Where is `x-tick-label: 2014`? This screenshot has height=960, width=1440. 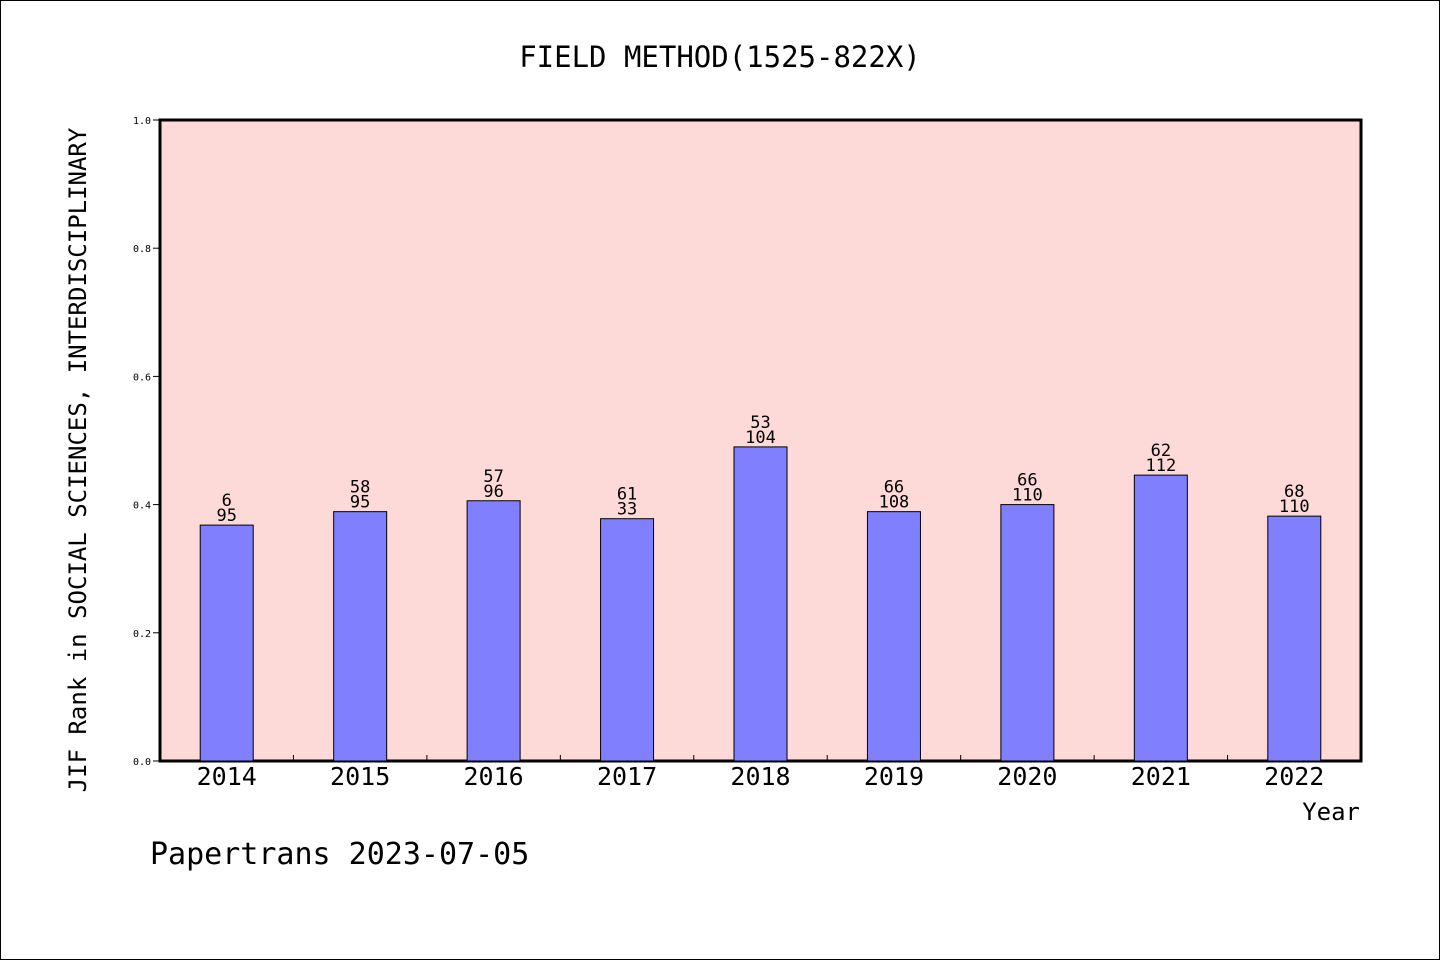 x-tick-label: 2014 is located at coordinates (227, 776).